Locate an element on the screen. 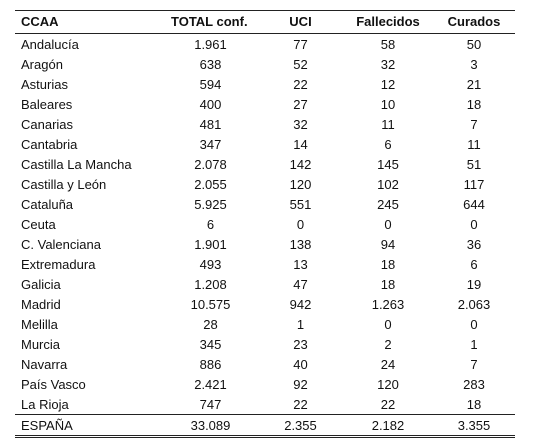  cell-uci: 77 is located at coordinates (300, 44).